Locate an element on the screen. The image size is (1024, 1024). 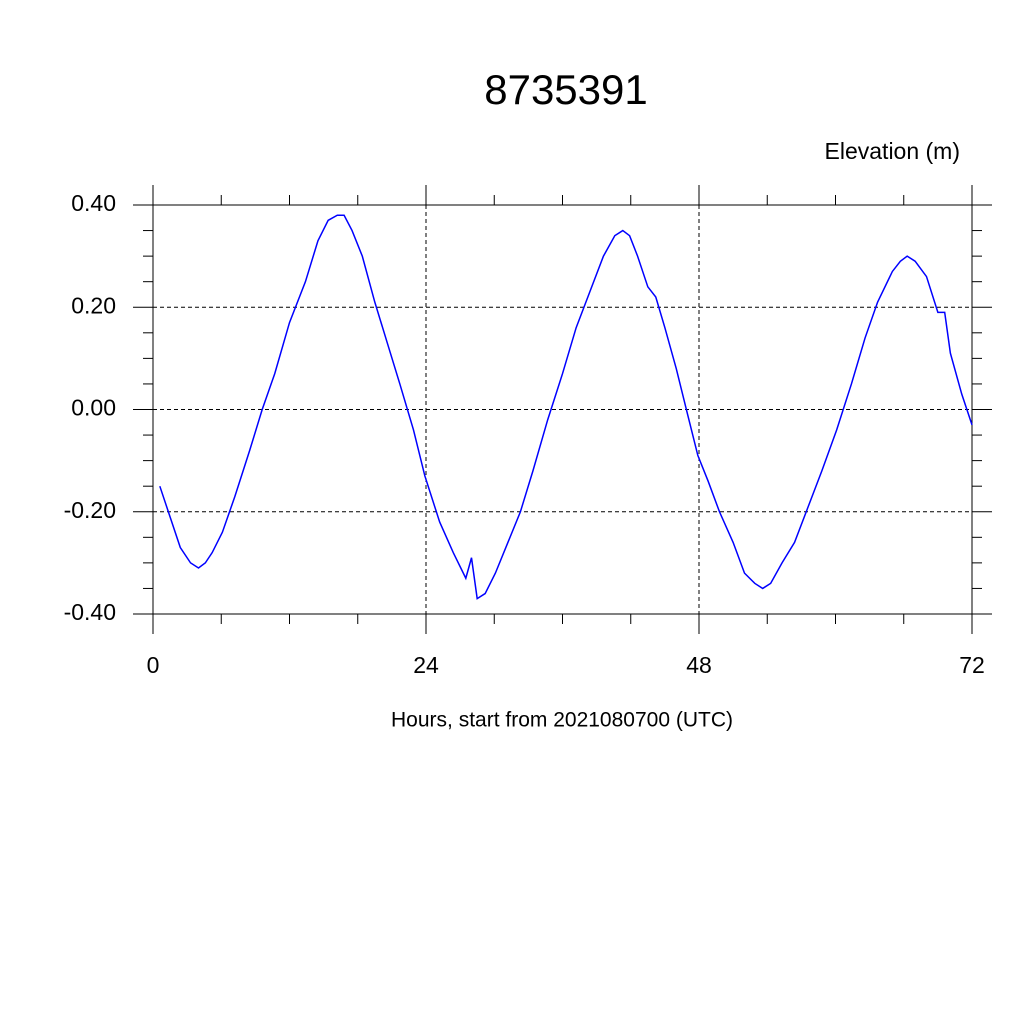
x-tick-label: 24 is located at coordinates (426, 665).